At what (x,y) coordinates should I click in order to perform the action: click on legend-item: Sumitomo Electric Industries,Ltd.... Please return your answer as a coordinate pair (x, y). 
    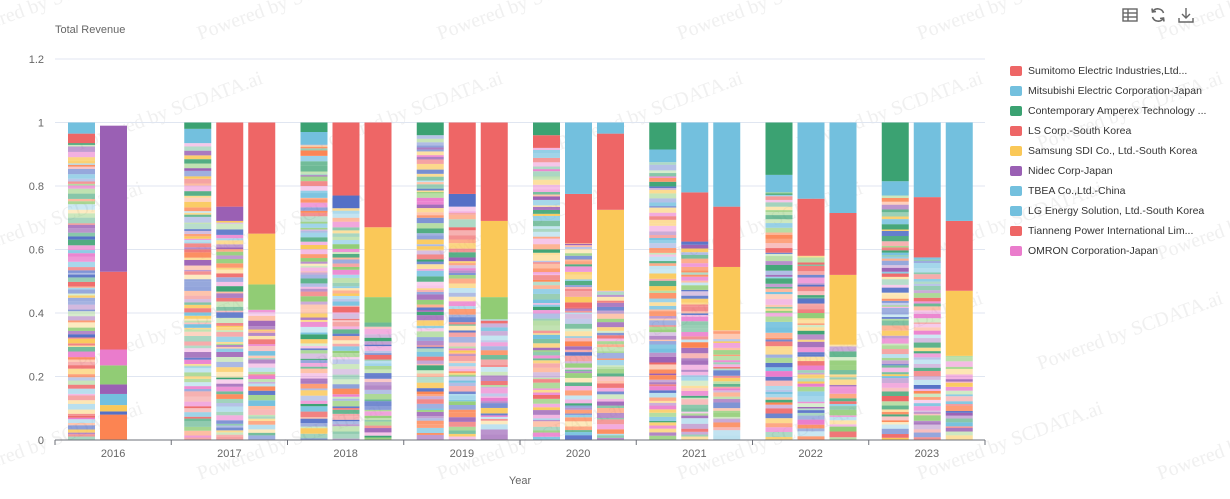
    Looking at the image, I should click on (1108, 71).